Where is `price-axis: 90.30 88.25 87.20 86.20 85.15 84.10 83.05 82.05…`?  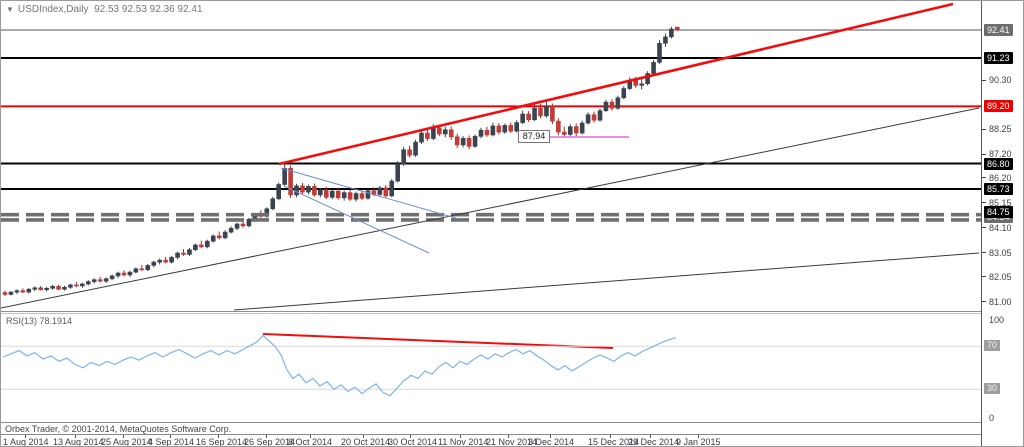
price-axis: 90.30 88.25 87.20 86.20 85.15 84.10 83.05 82.05… is located at coordinates (1002, 223).